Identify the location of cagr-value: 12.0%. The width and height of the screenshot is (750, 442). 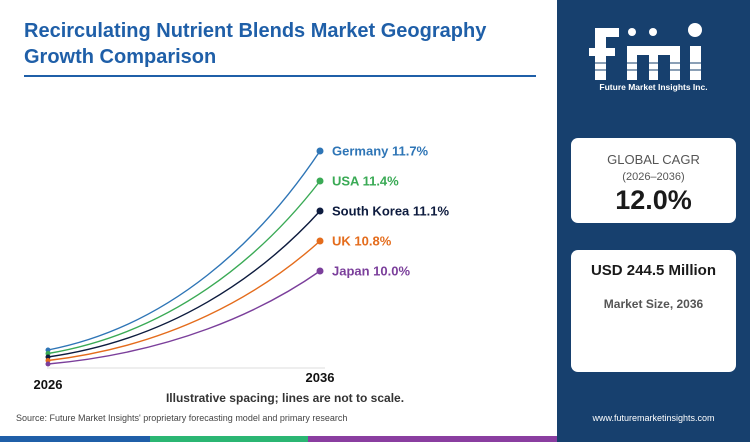
(653, 200).